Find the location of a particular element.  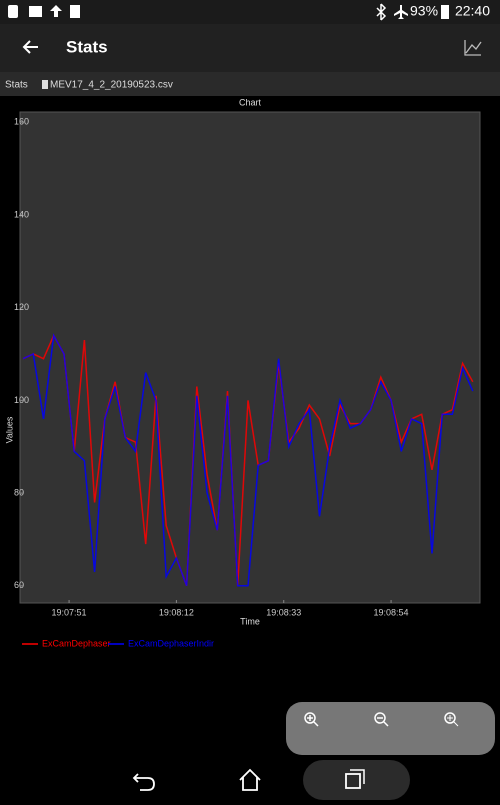

y-tick-label: 80 is located at coordinates (19, 492).